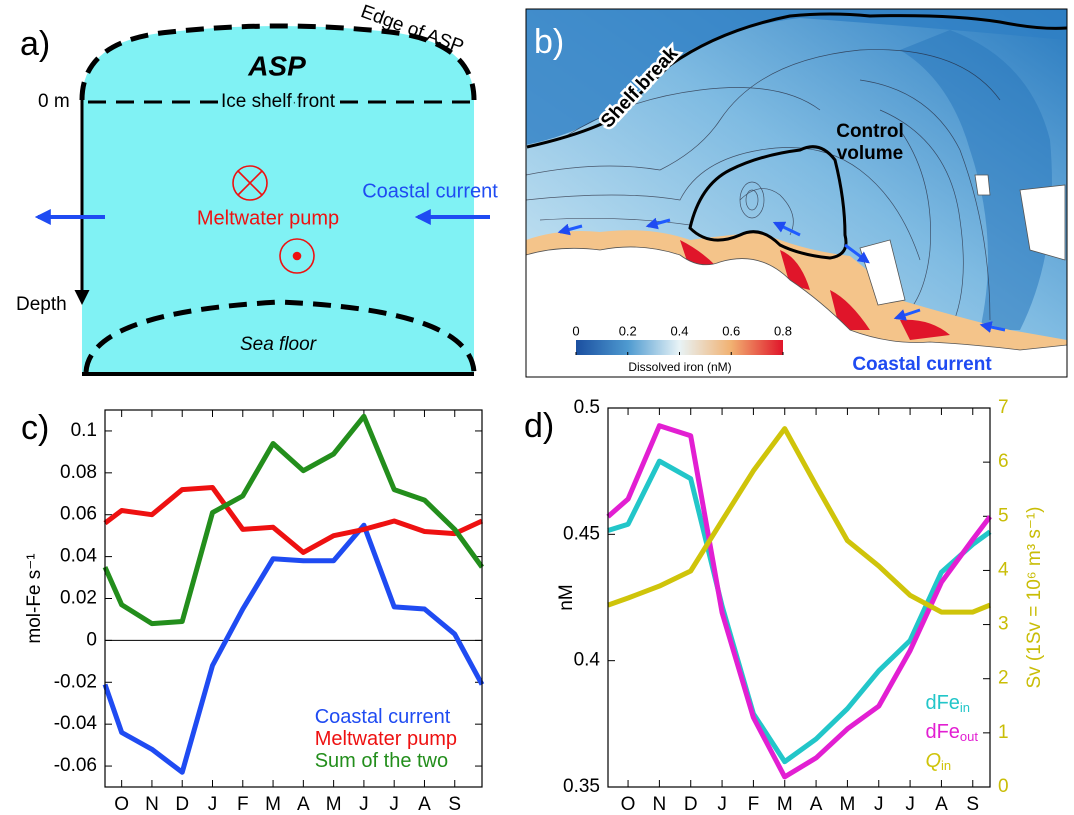  What do you see at coordinates (539, 426) in the screenshot?
I see `panel-label: d)` at bounding box center [539, 426].